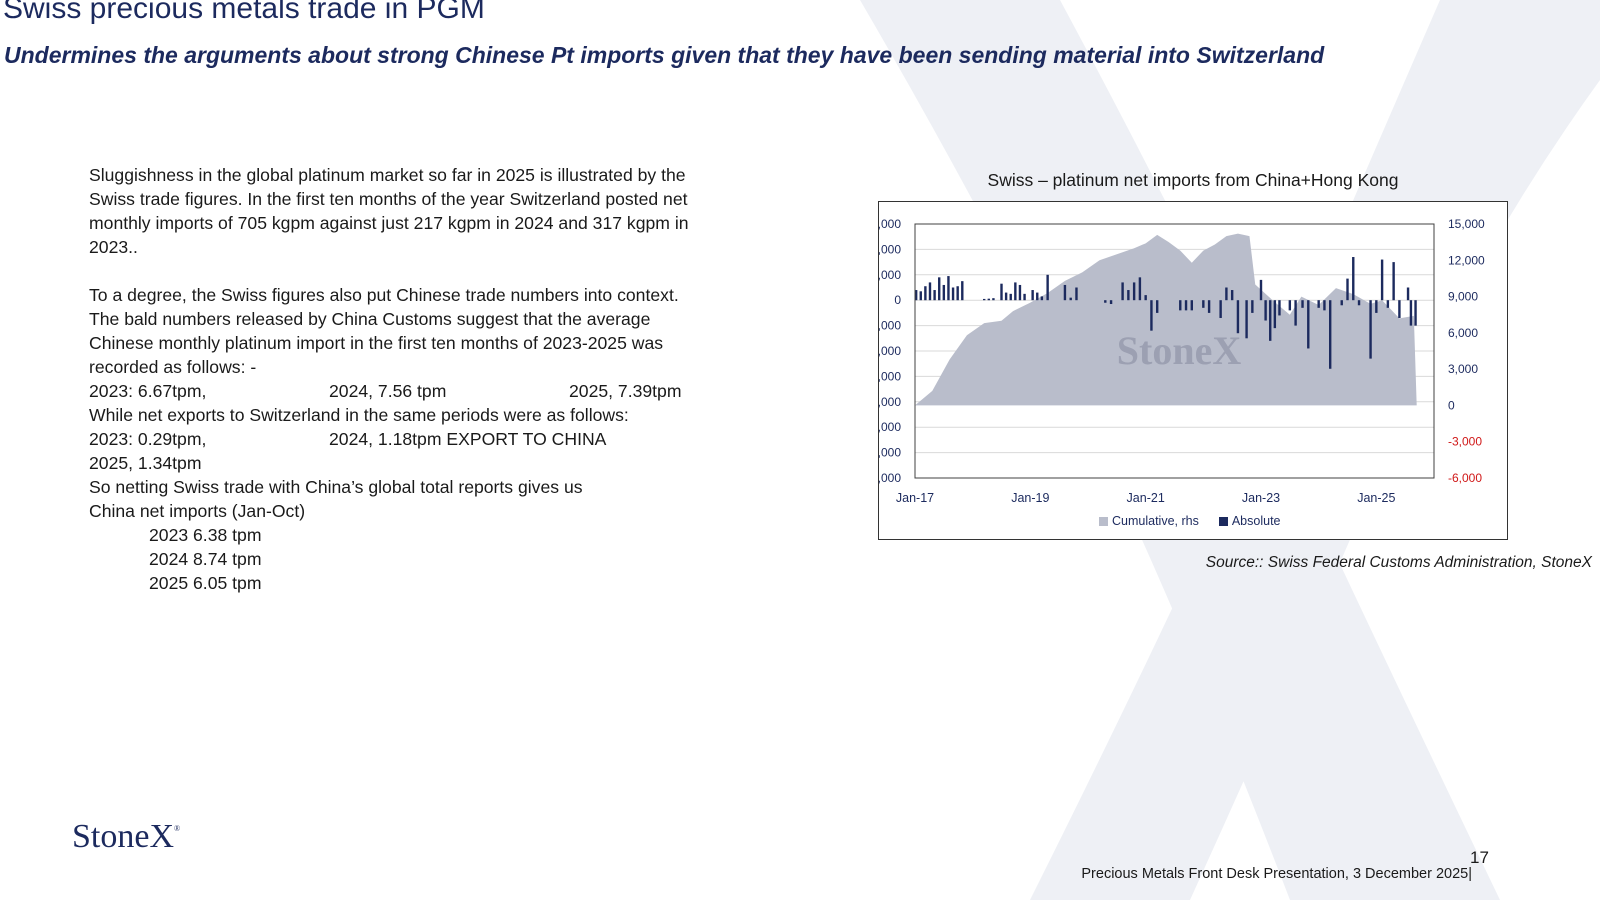  I want to click on y-right-tick-label: 9,000, so click(1463, 297).